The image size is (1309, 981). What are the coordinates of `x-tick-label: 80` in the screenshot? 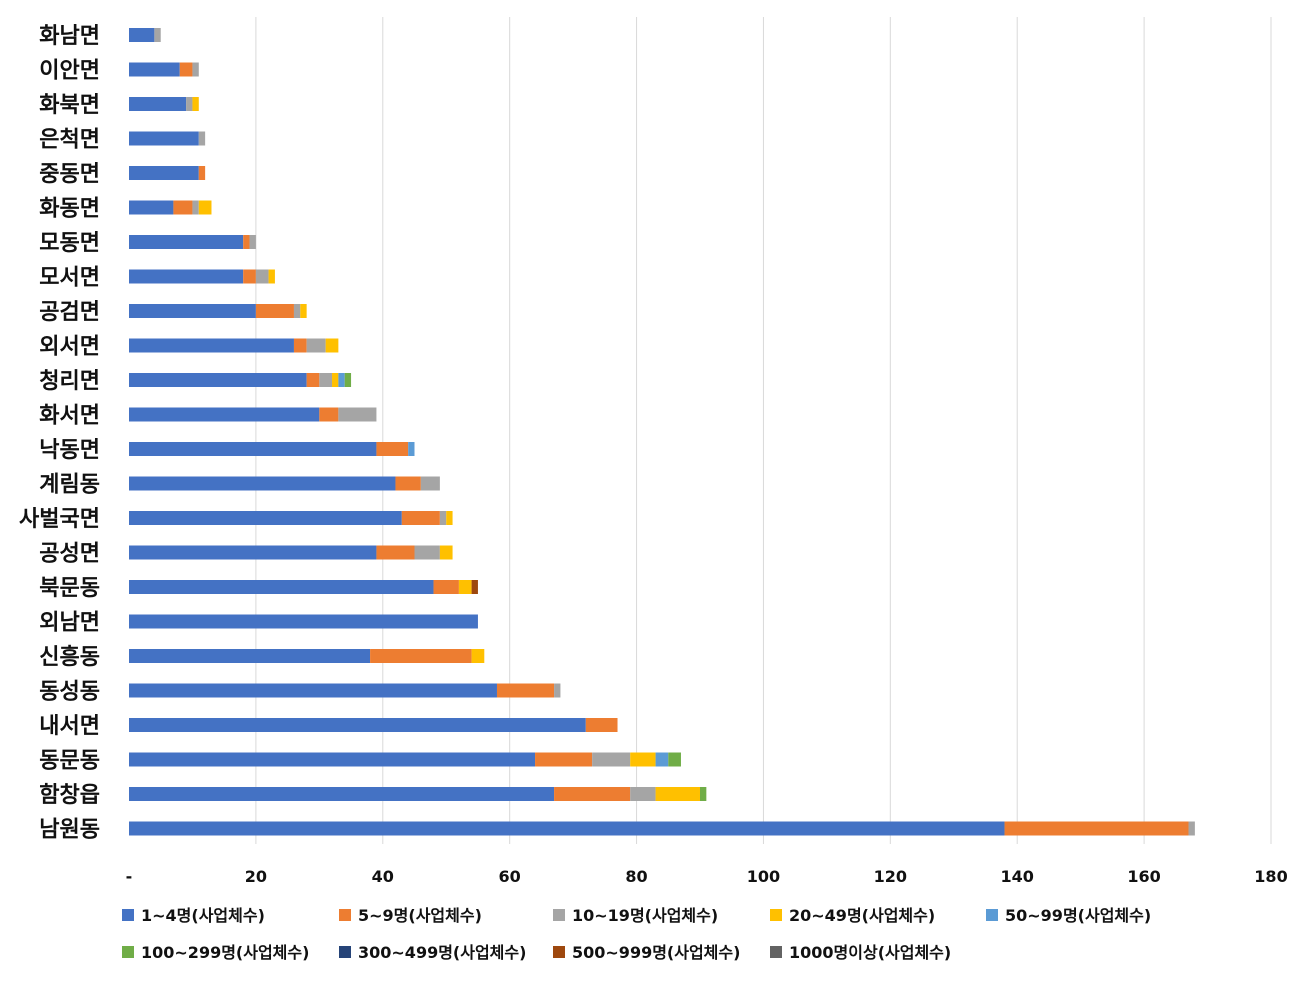 It's located at (636, 876).